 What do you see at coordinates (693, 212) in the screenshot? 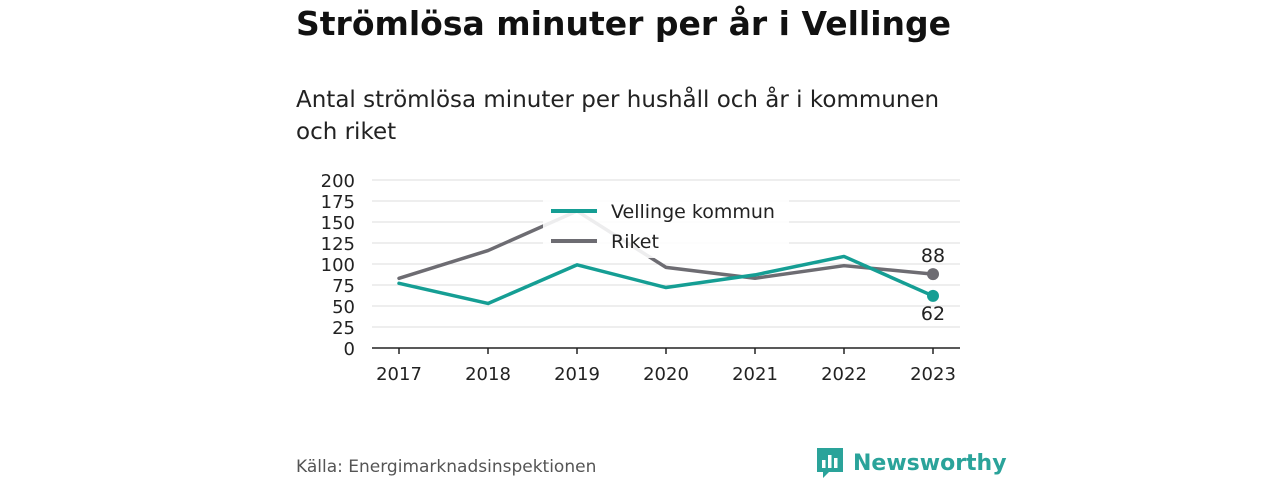
I see `legend-label: Vellinge kommun` at bounding box center [693, 212].